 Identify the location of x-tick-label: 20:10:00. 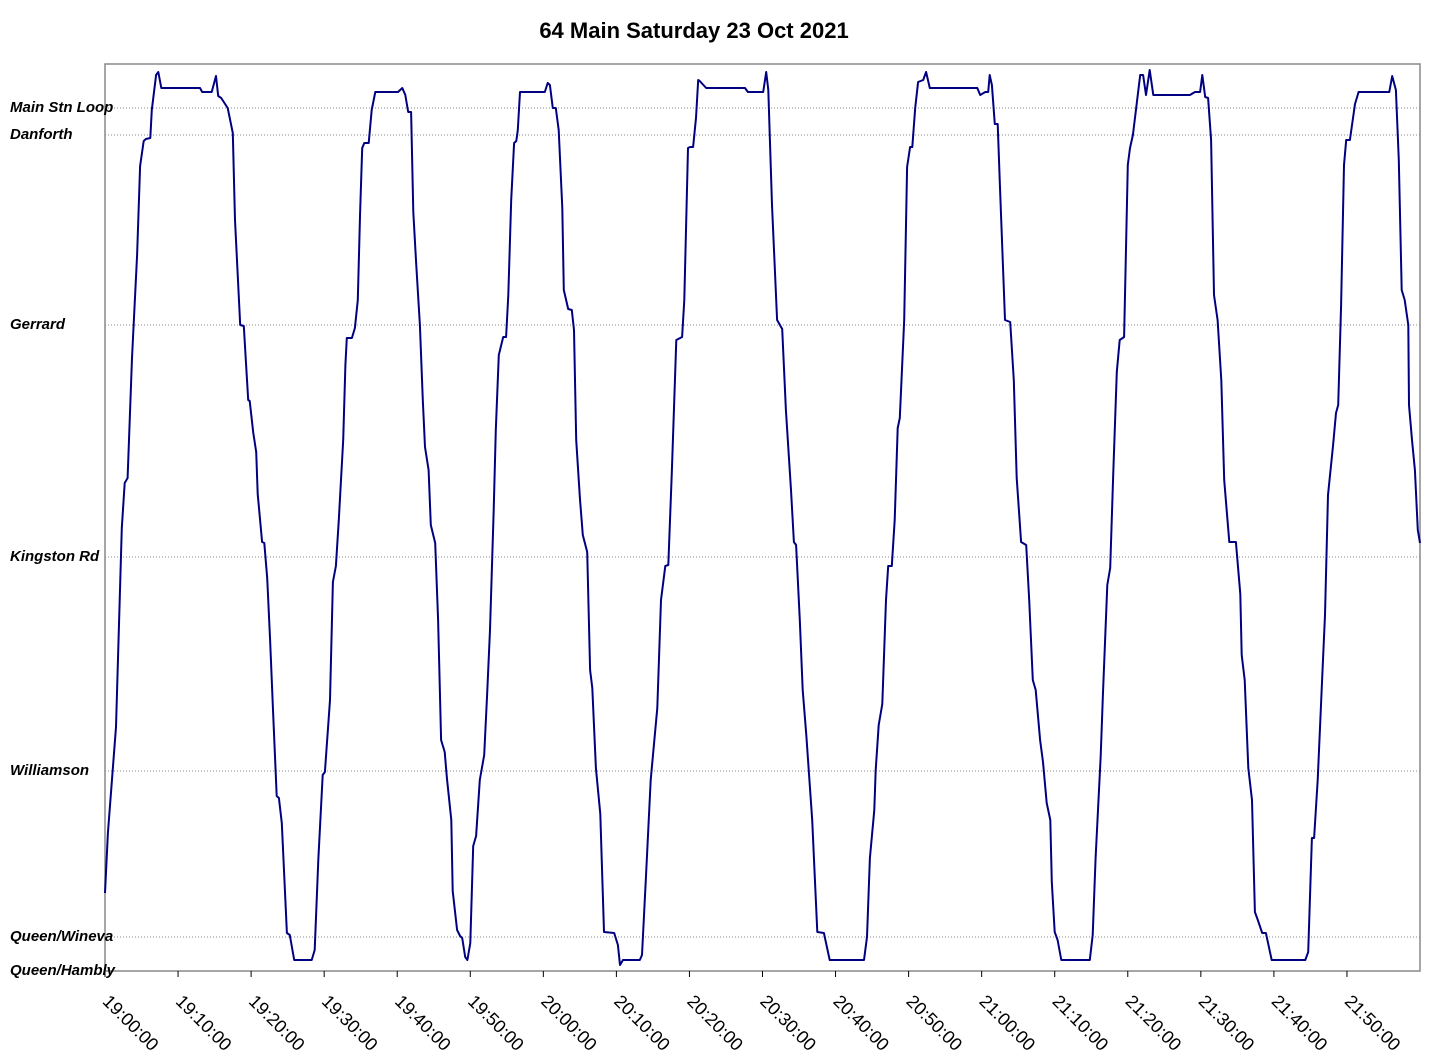
(642, 1023).